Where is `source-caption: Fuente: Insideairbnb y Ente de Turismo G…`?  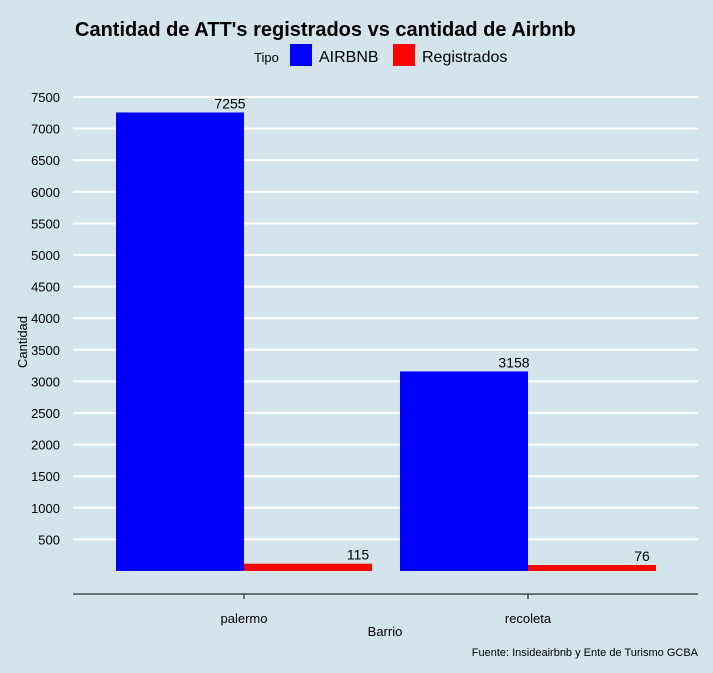 source-caption: Fuente: Insideairbnb y Ente de Turismo G… is located at coordinates (585, 653).